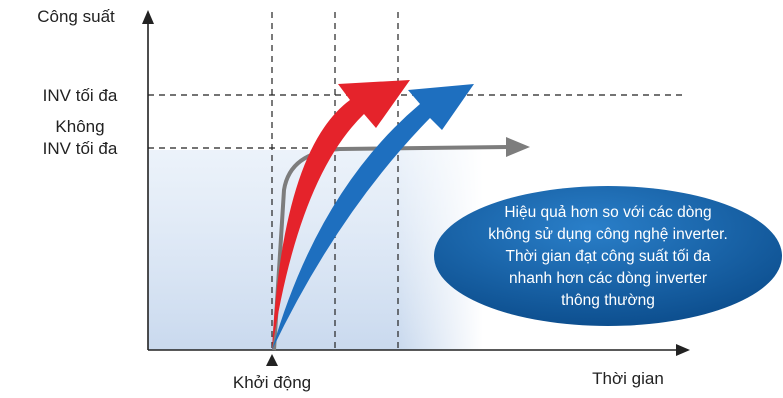 This screenshot has height=398, width=783. What do you see at coordinates (76, 16) in the screenshot?
I see `y-axis-label: Công suất` at bounding box center [76, 16].